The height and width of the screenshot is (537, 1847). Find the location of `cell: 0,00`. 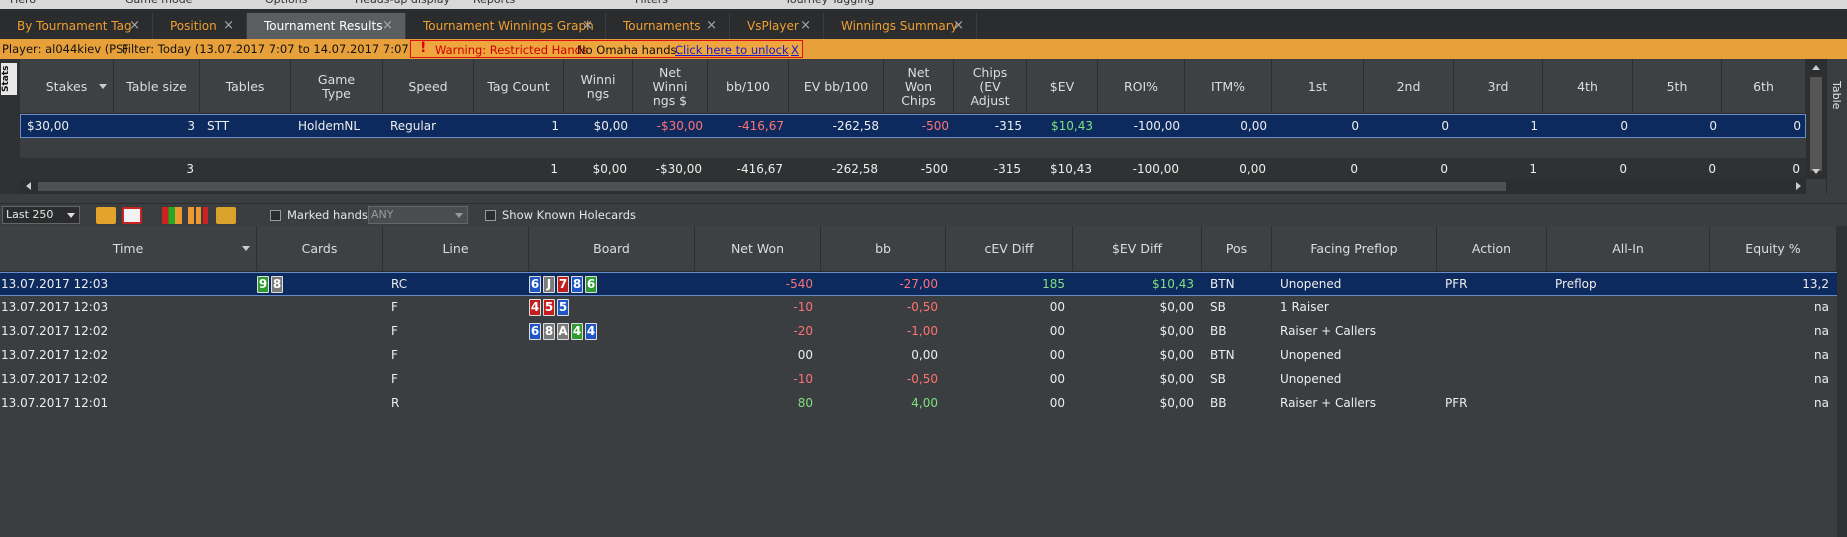

cell: 0,00 is located at coordinates (924, 355).